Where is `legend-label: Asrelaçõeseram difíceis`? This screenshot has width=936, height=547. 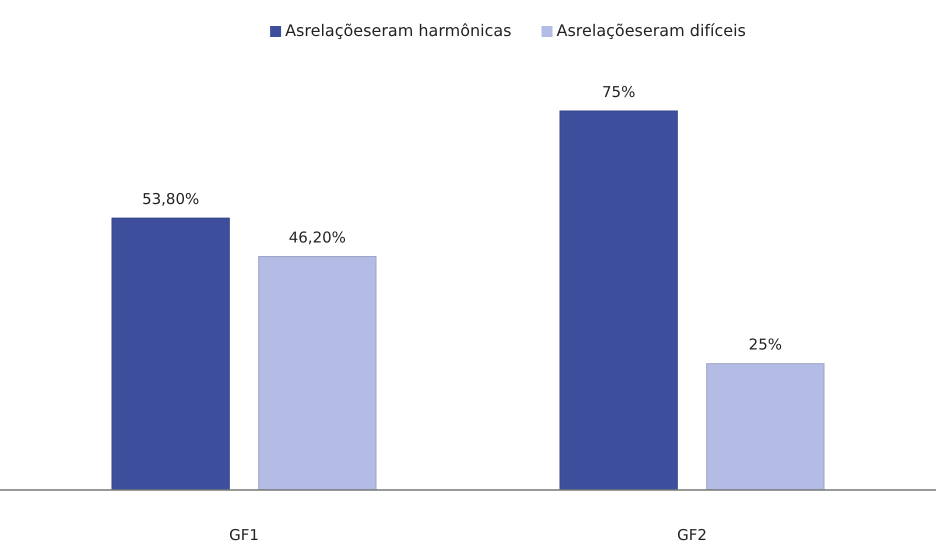
legend-label: Asrelaçõeseram difíceis is located at coordinates (651, 30).